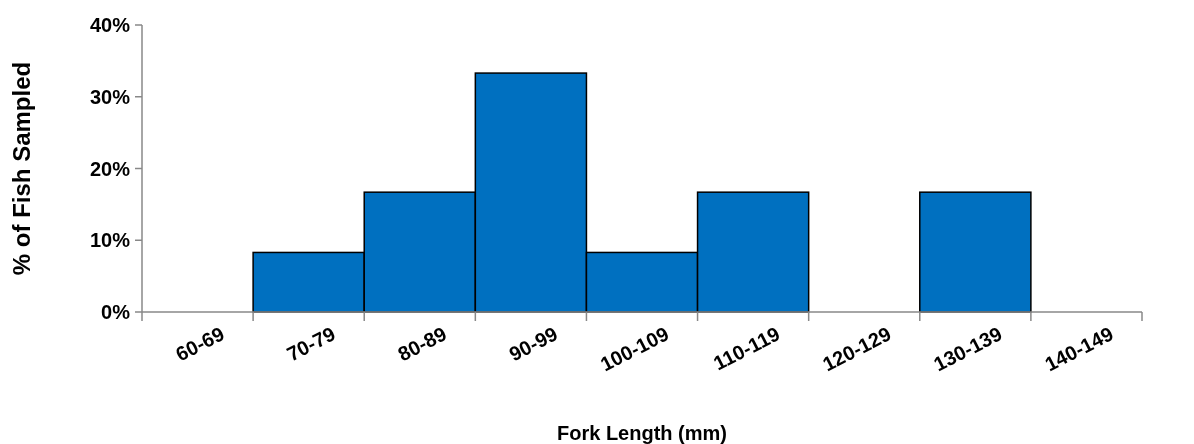  Describe the element at coordinates (642, 433) in the screenshot. I see `x-axis-title: Fork Length (mm)` at that location.